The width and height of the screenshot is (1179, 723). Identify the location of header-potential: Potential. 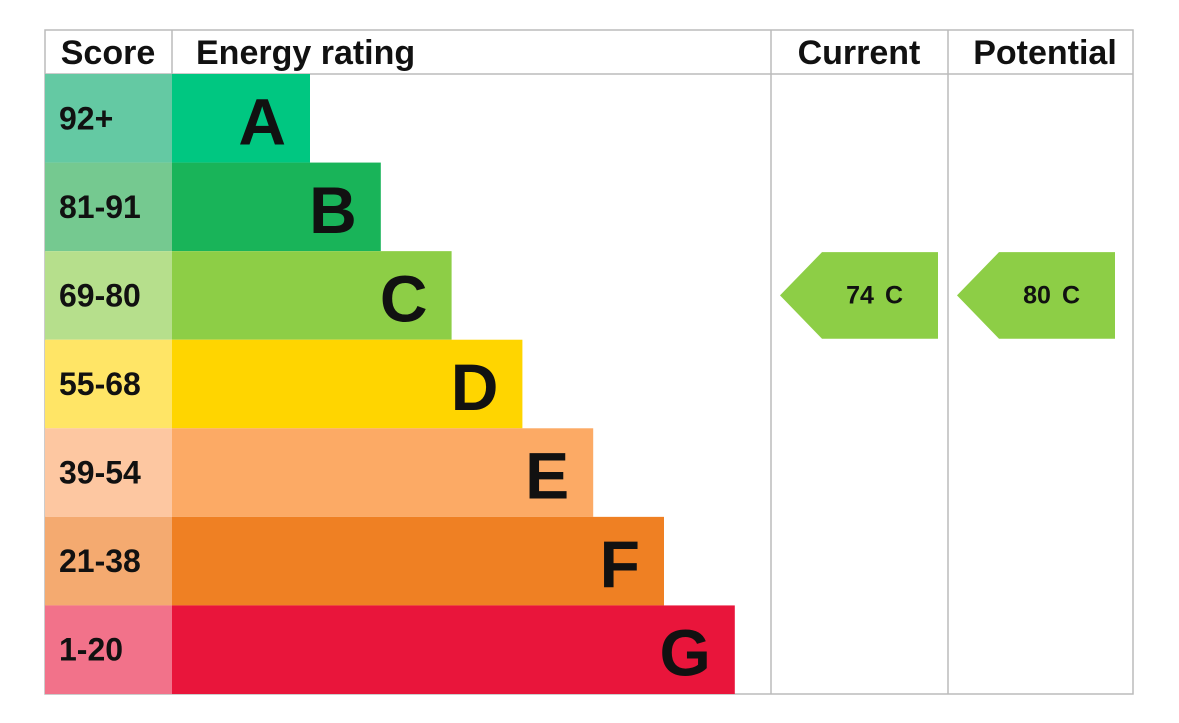
(1045, 53).